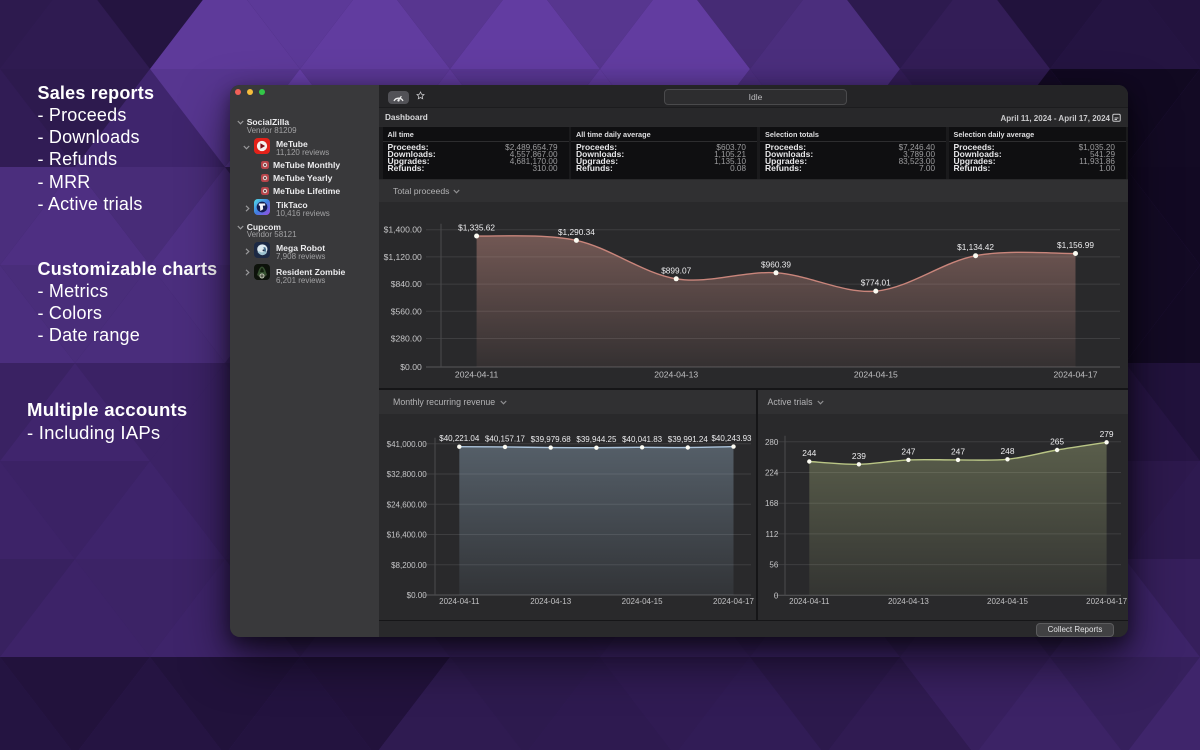  What do you see at coordinates (731, 438) in the screenshot?
I see `svg-text: $40,243.93` at bounding box center [731, 438].